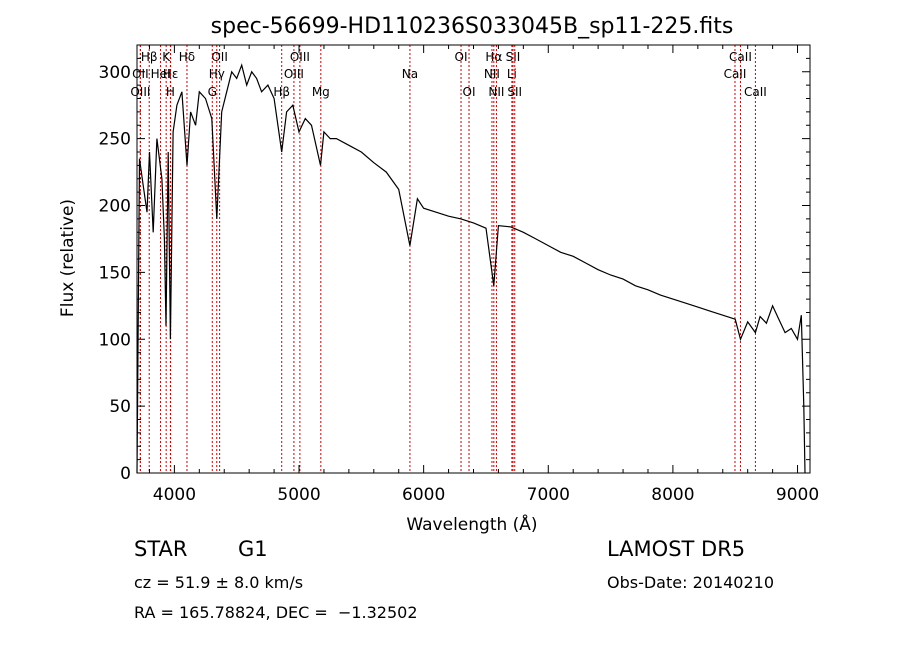 The width and height of the screenshot is (900, 649). What do you see at coordinates (410, 74) in the screenshot?
I see `marker-label-14: Na` at bounding box center [410, 74].